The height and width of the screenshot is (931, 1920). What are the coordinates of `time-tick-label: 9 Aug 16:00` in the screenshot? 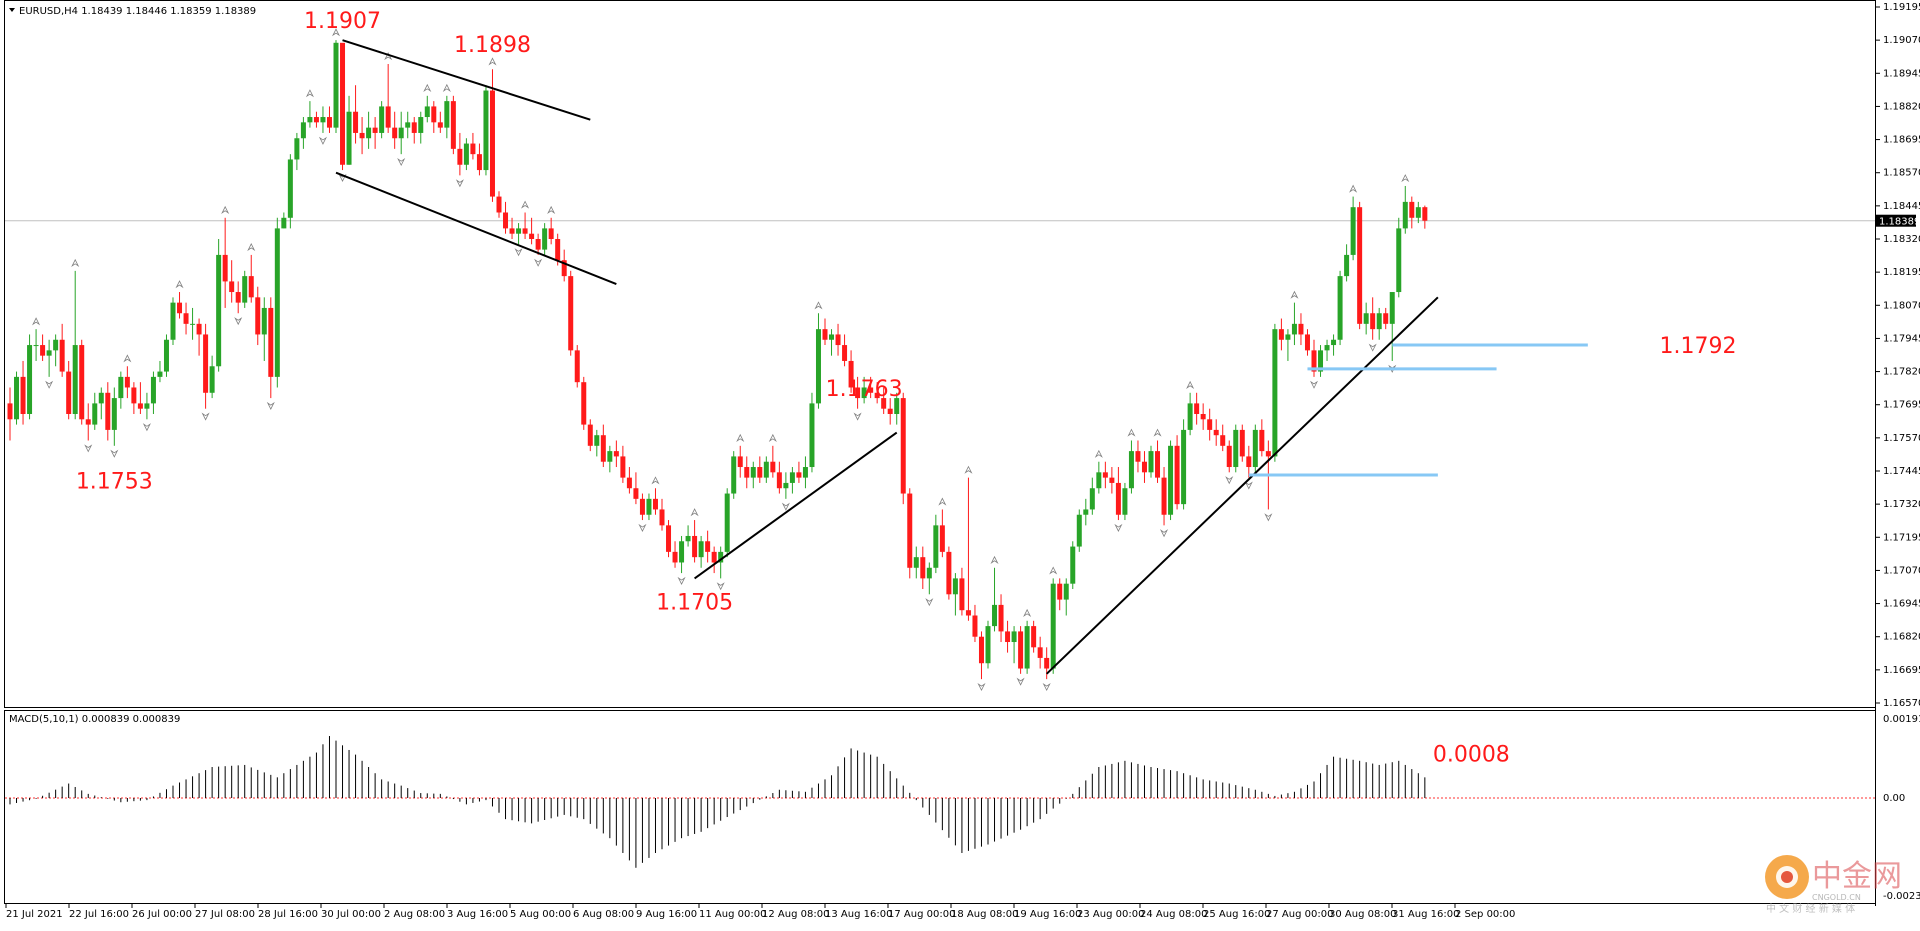 It's located at (666, 914).